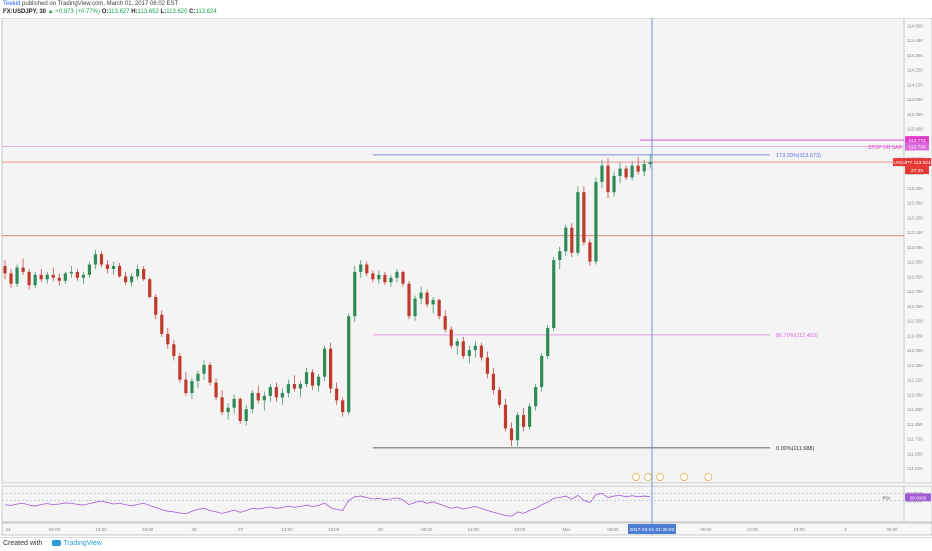  Describe the element at coordinates (327, 504) in the screenshot. I see `rsi-line` at that location.